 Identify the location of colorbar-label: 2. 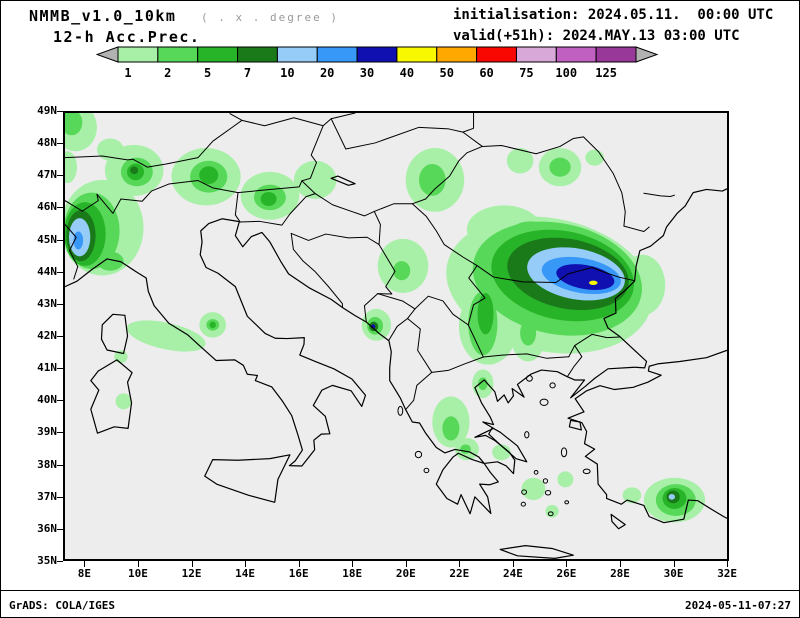
(168, 73).